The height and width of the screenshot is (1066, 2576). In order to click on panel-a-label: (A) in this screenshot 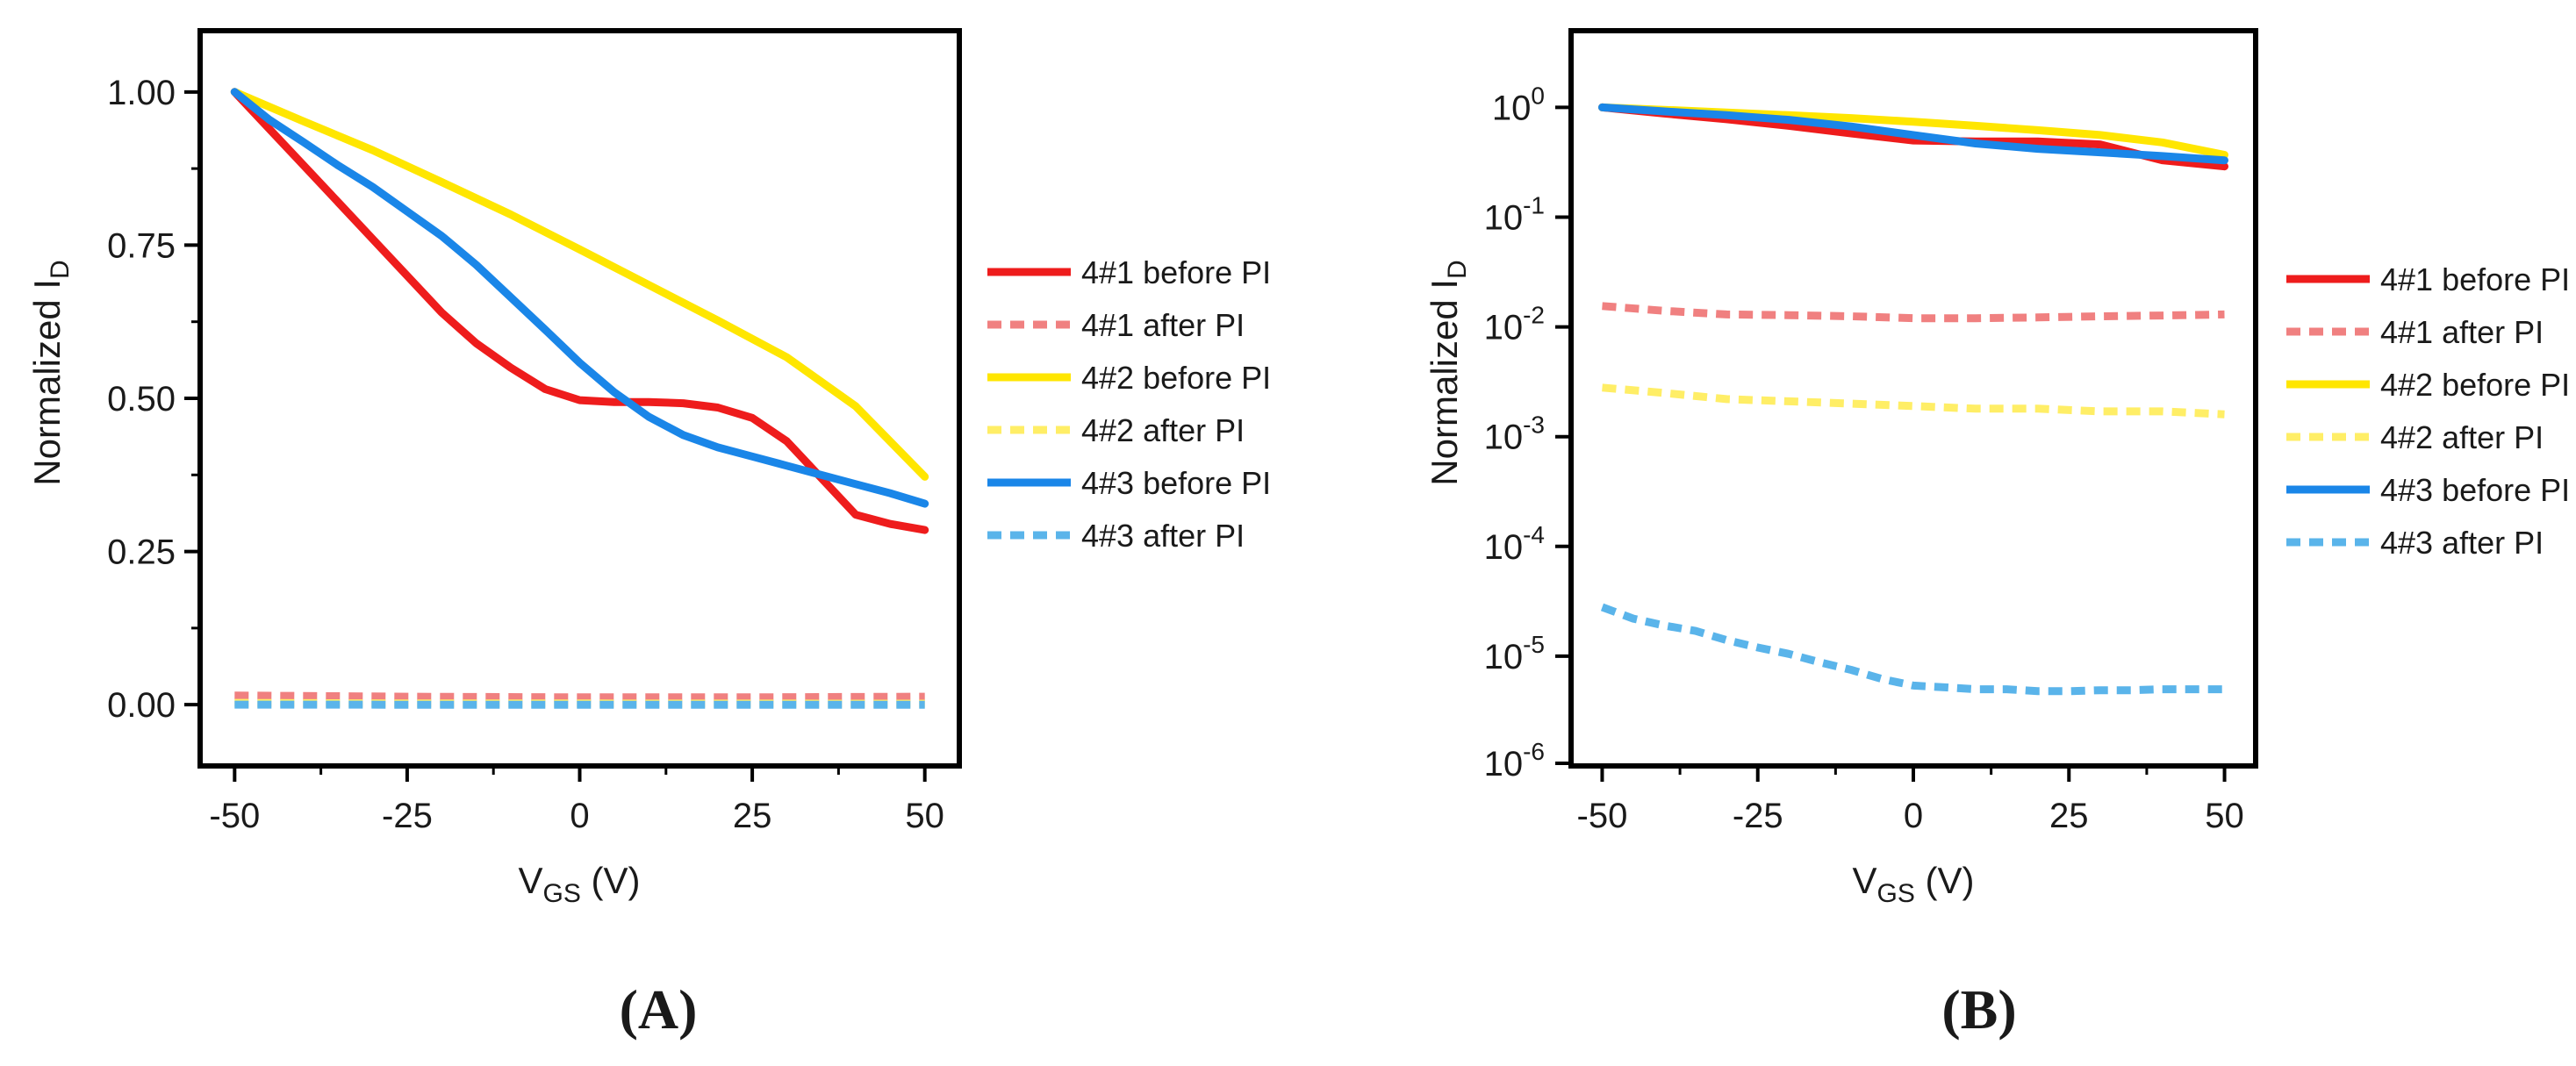, I will do `click(659, 1010)`.